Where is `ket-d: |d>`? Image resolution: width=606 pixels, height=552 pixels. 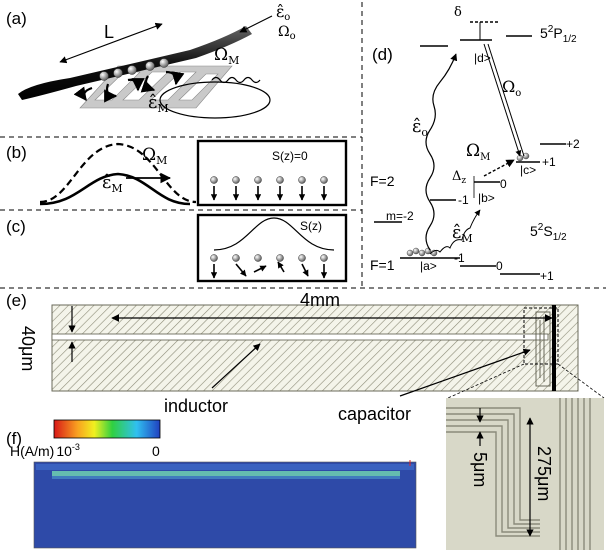
ket-d: |d> is located at coordinates (482, 58).